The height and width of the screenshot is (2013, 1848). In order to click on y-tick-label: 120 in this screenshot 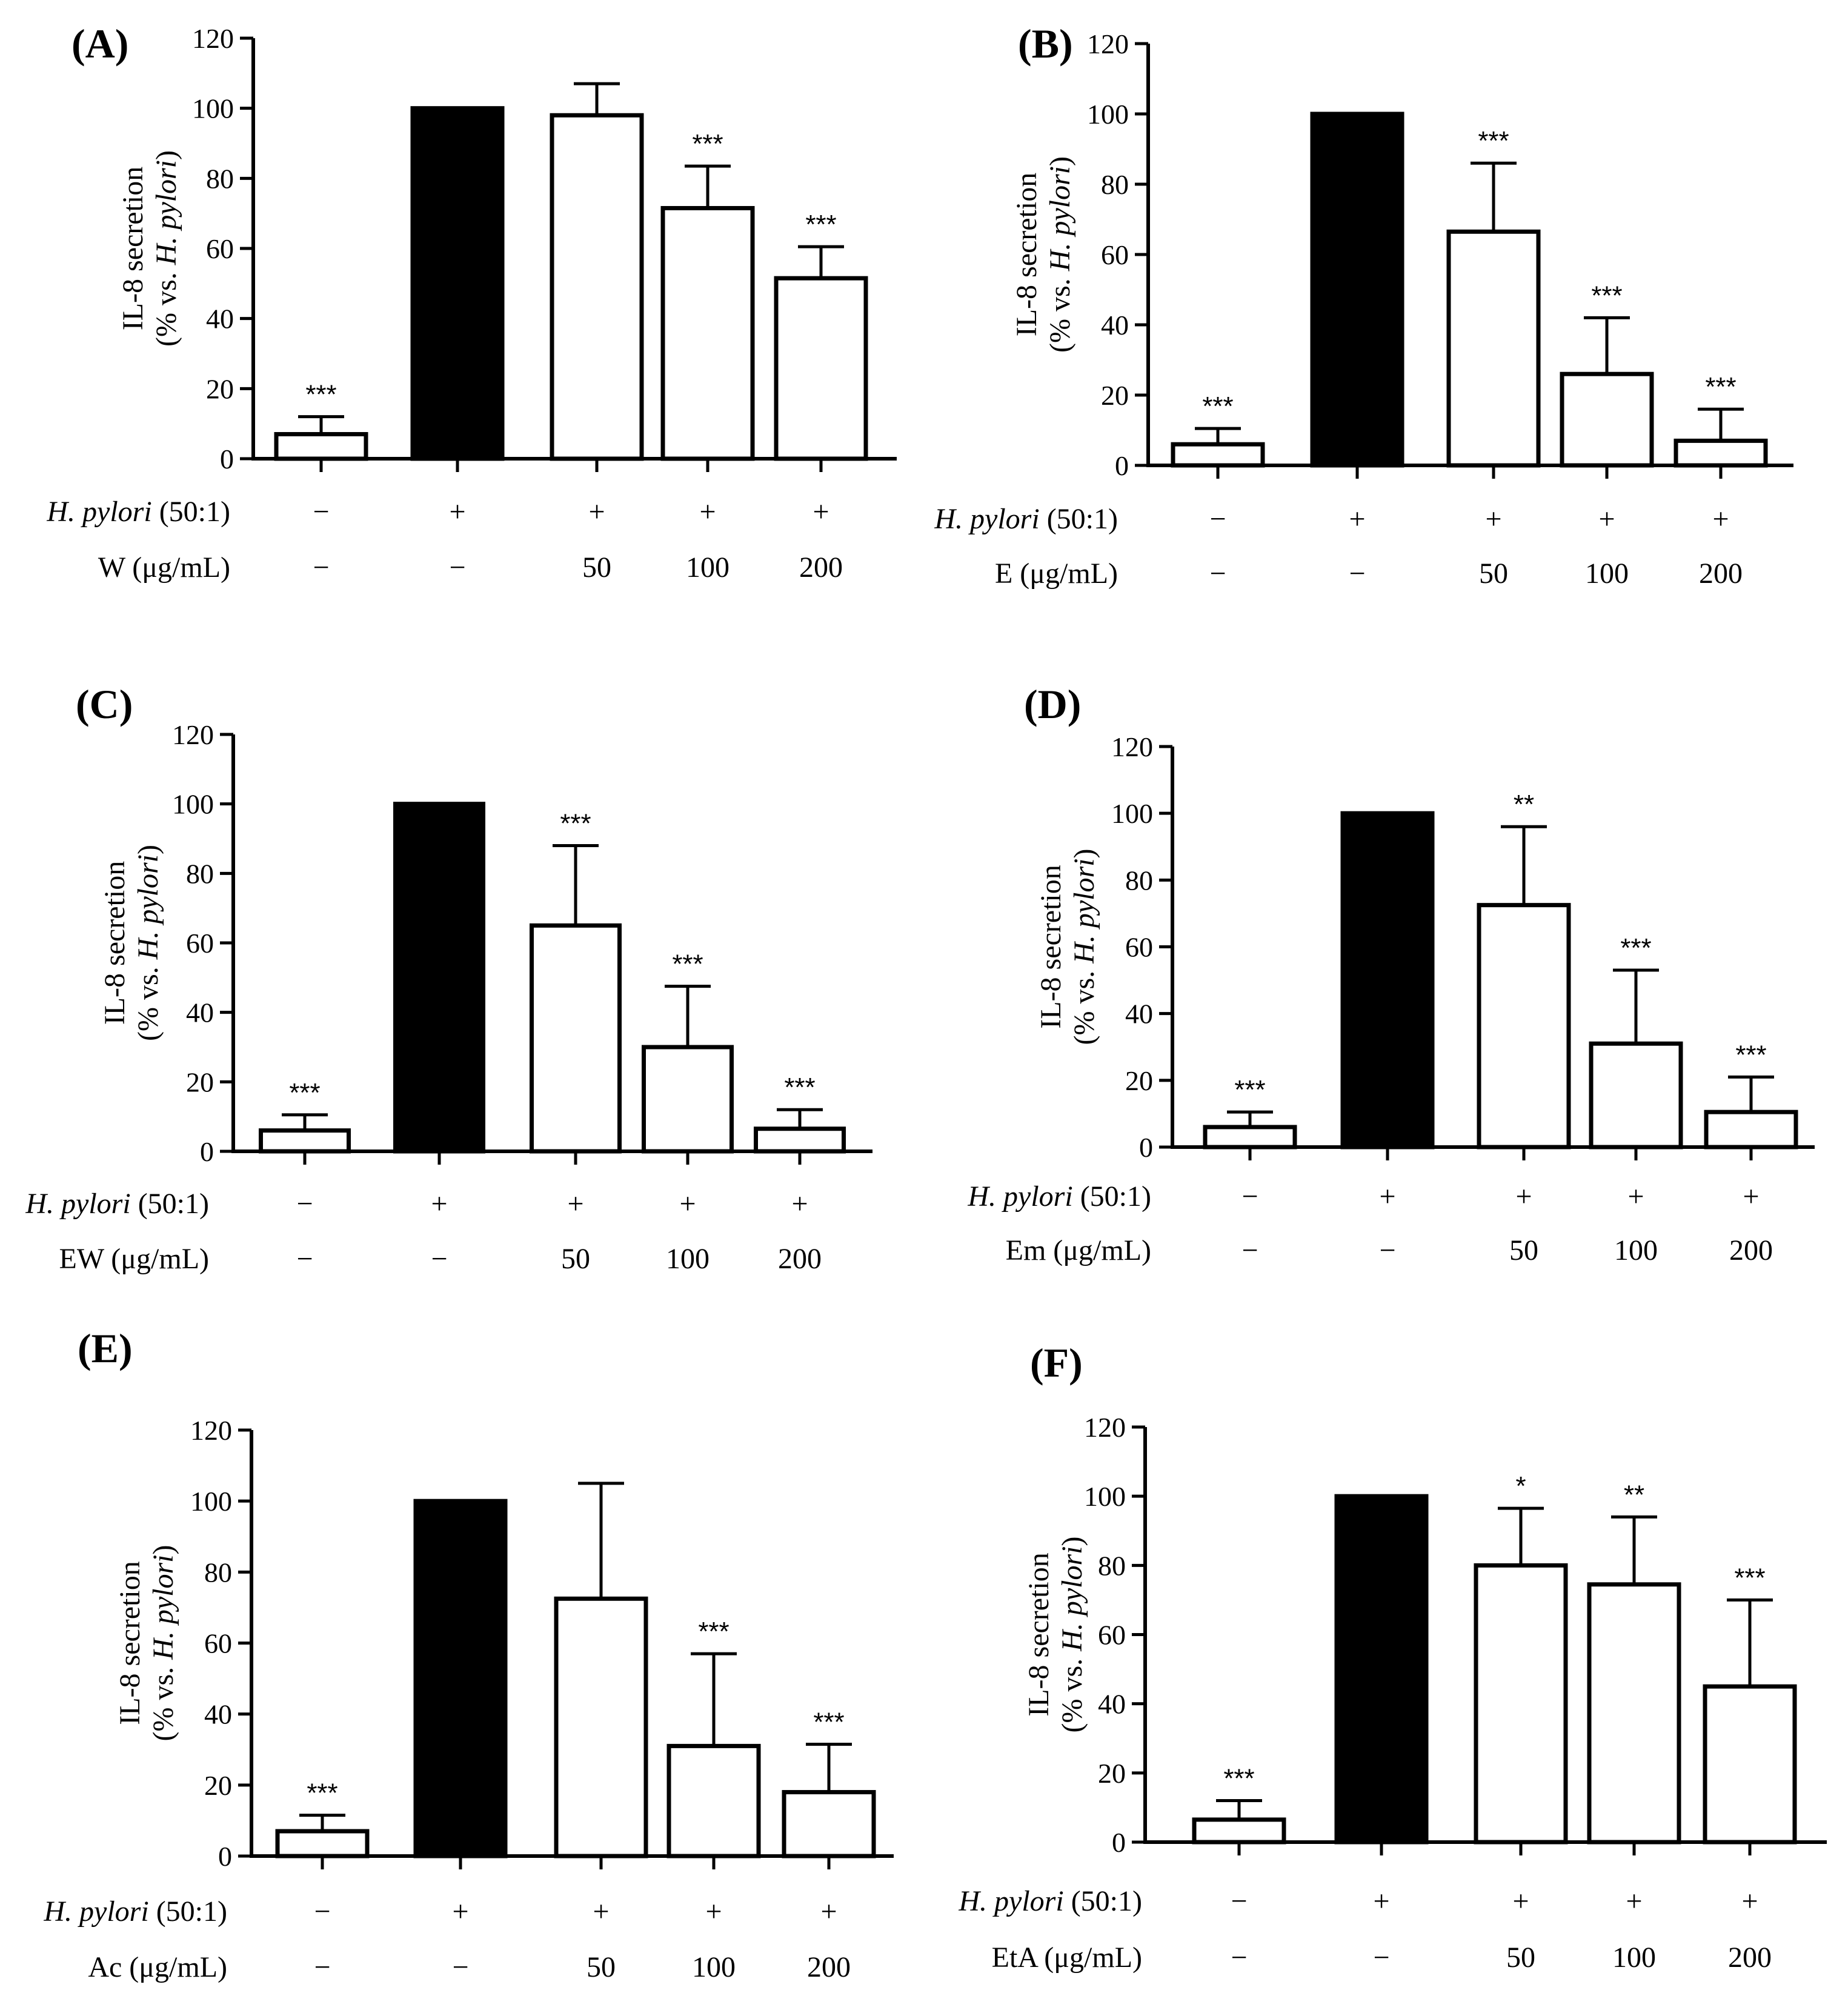, I will do `click(193, 734)`.